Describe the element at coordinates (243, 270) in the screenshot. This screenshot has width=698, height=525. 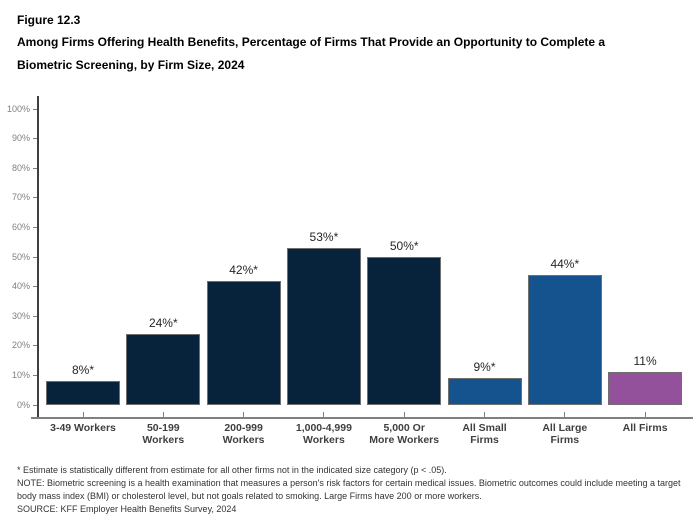
I see `value-label-200-999-workers: 42%*` at that location.